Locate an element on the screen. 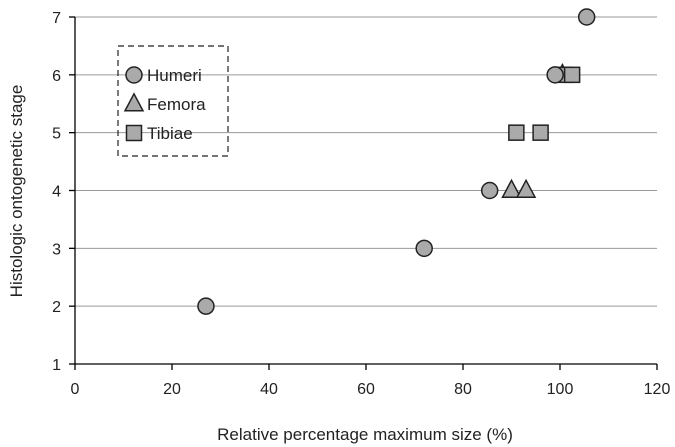 The height and width of the screenshot is (447, 675). x-tick-label: 80 is located at coordinates (463, 389).